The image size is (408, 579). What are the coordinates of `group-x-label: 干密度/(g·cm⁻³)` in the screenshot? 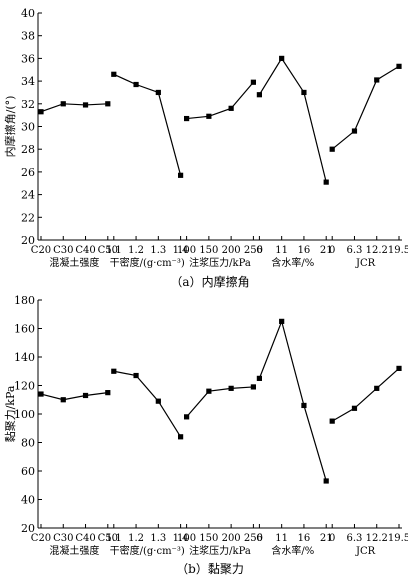 It's located at (147, 550).